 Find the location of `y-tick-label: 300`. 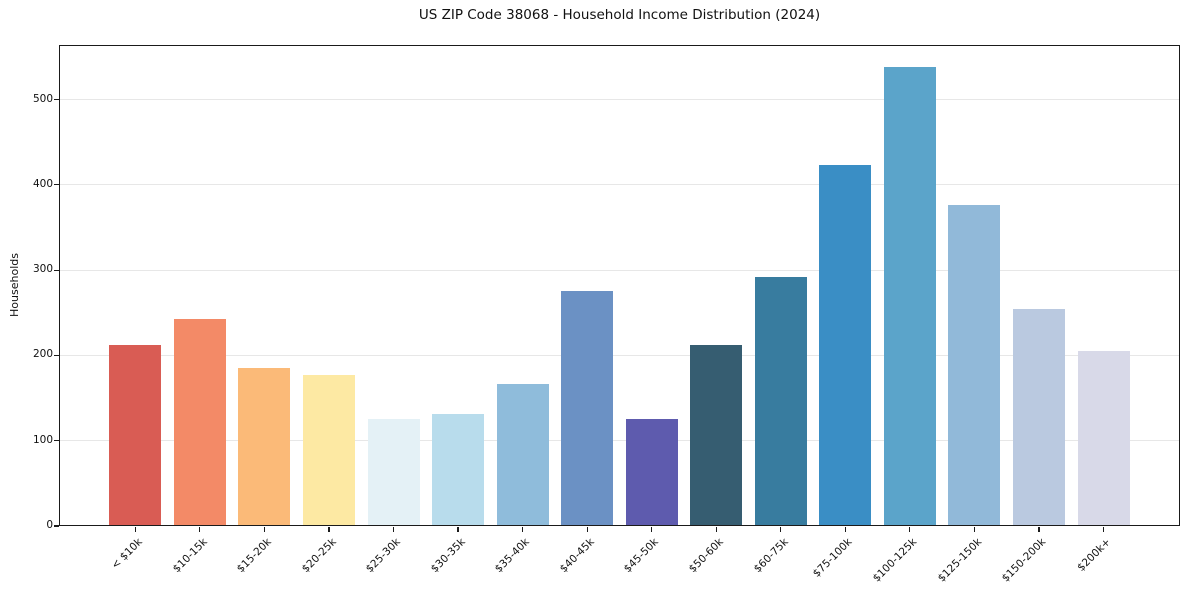

y-tick-label: 300 is located at coordinates (42, 269).